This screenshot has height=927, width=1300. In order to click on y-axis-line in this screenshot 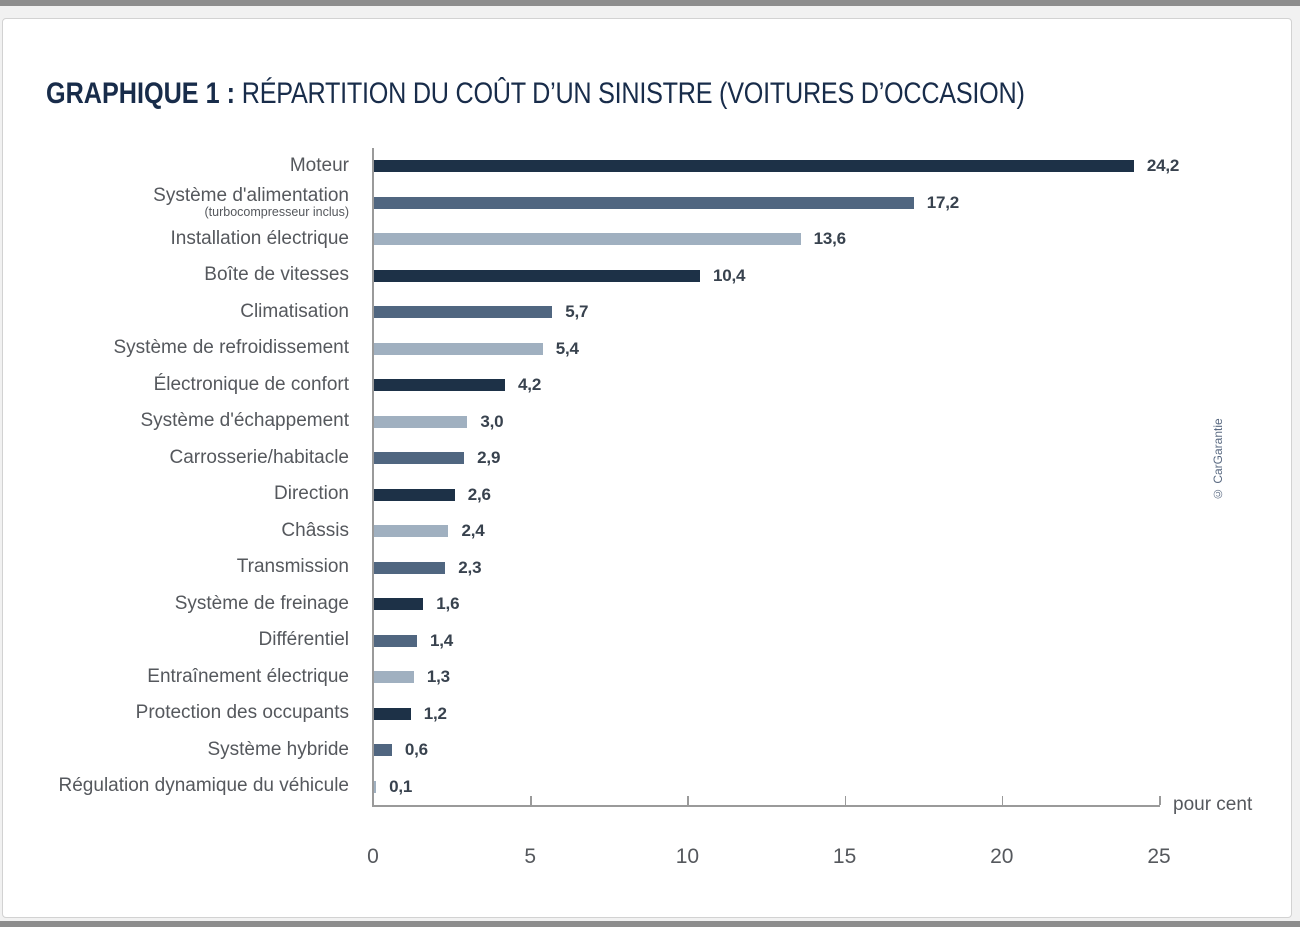, I will do `click(373, 477)`.